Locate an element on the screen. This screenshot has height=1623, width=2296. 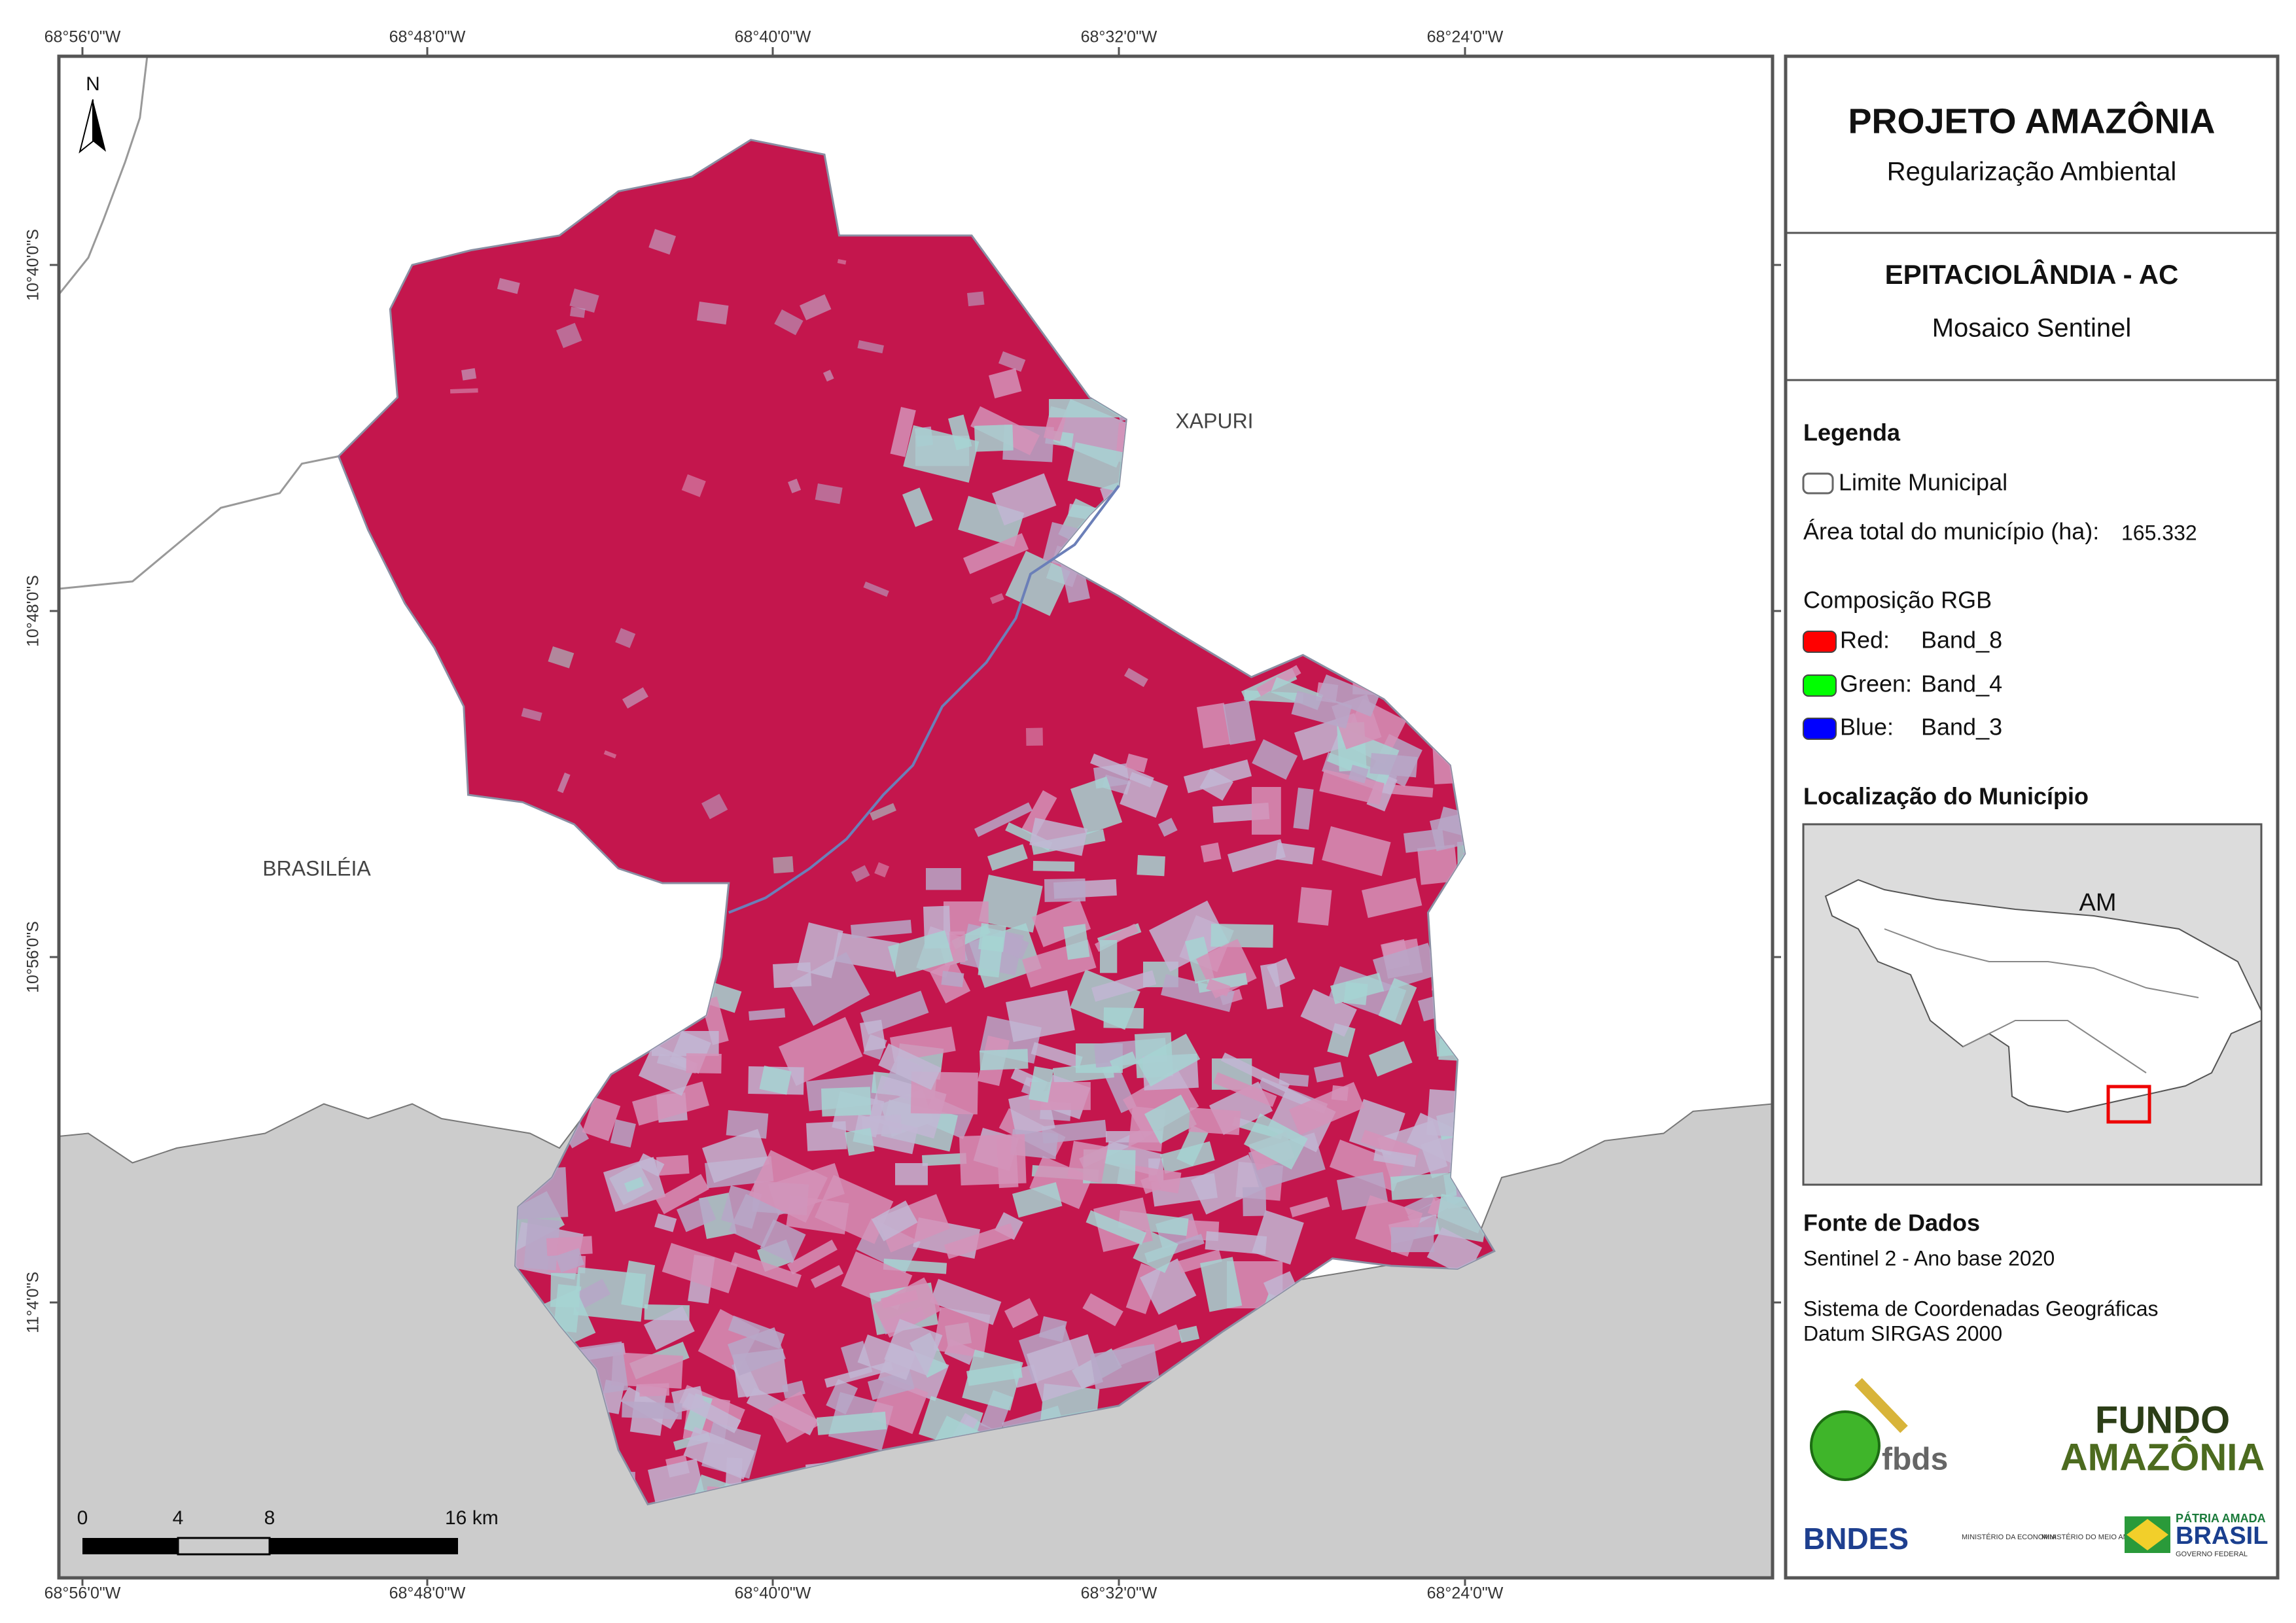
band-name: Band_4 is located at coordinates (1962, 684).